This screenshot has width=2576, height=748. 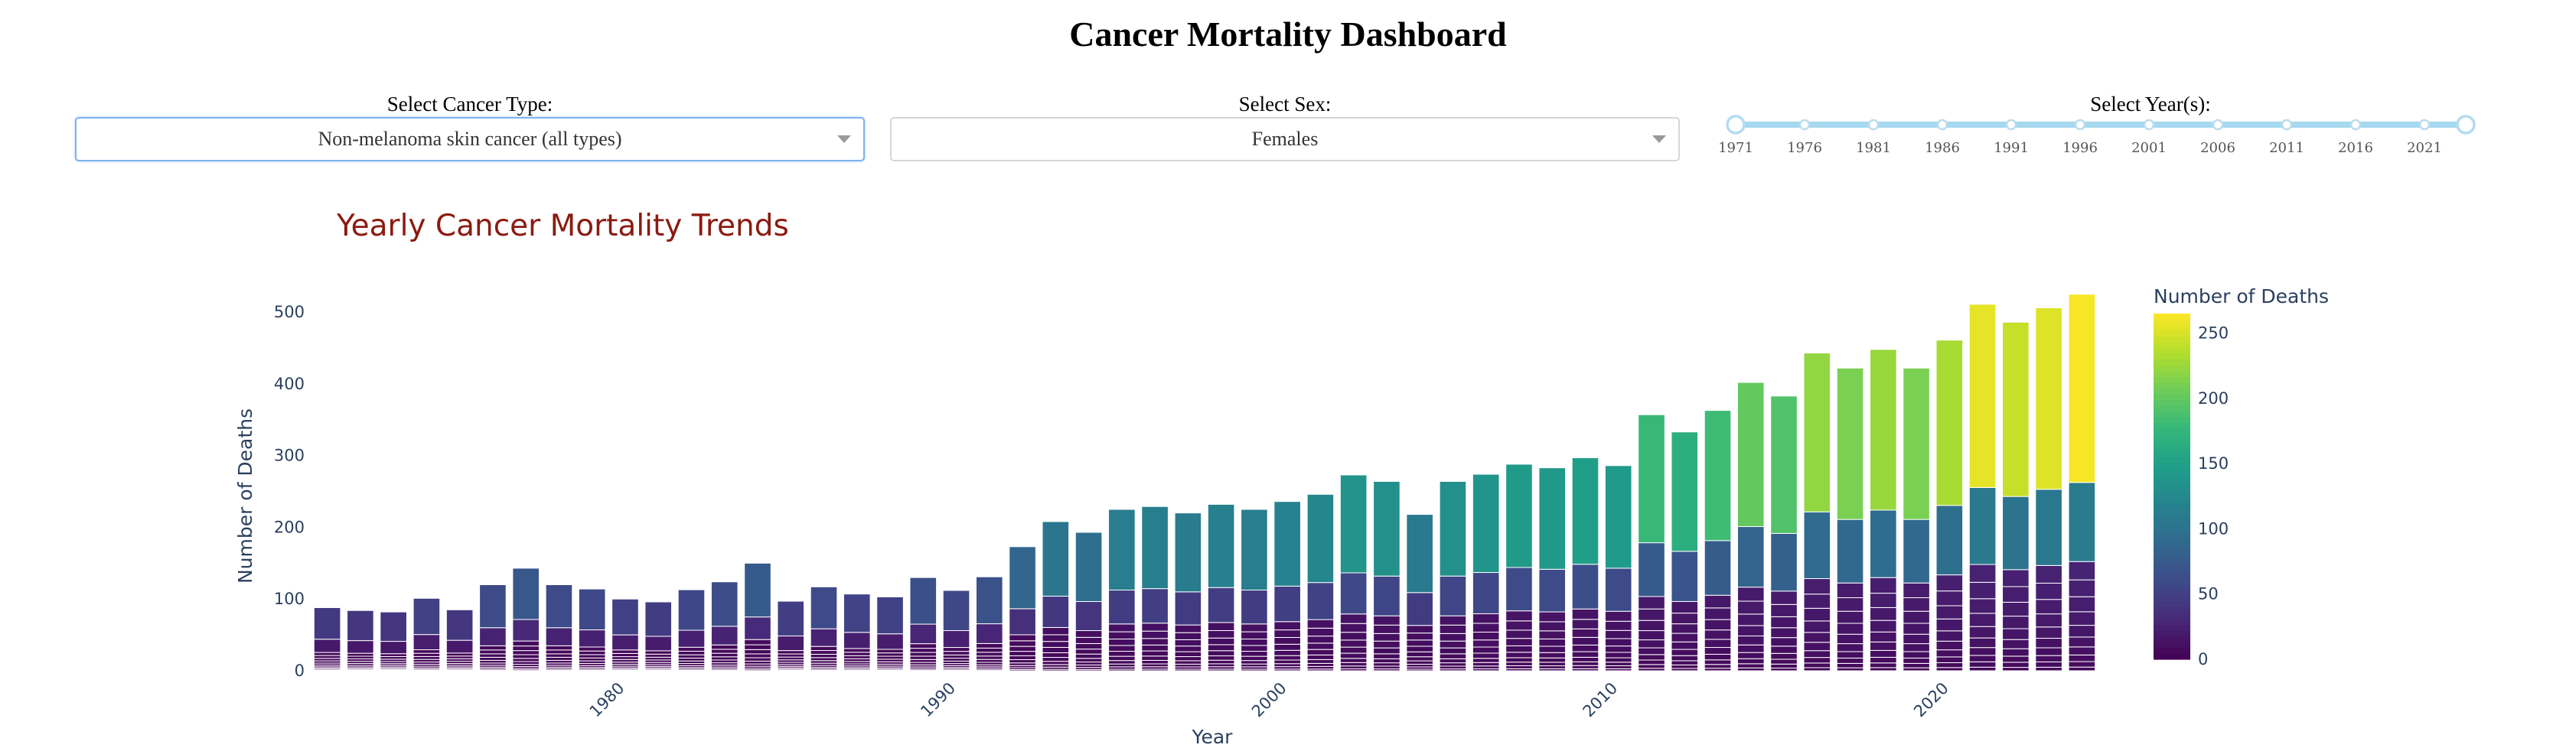 What do you see at coordinates (791, 636) in the screenshot?
I see `bar-1985` at bounding box center [791, 636].